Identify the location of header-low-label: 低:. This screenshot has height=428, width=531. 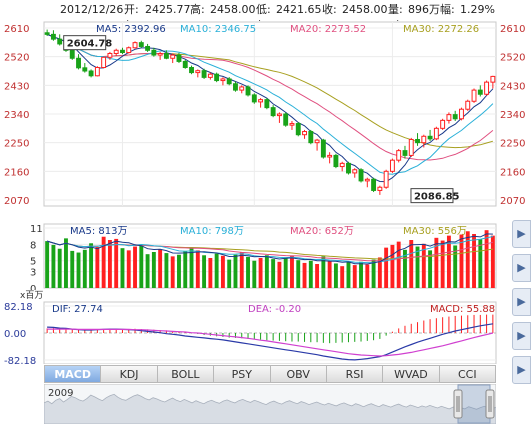
(263, 9).